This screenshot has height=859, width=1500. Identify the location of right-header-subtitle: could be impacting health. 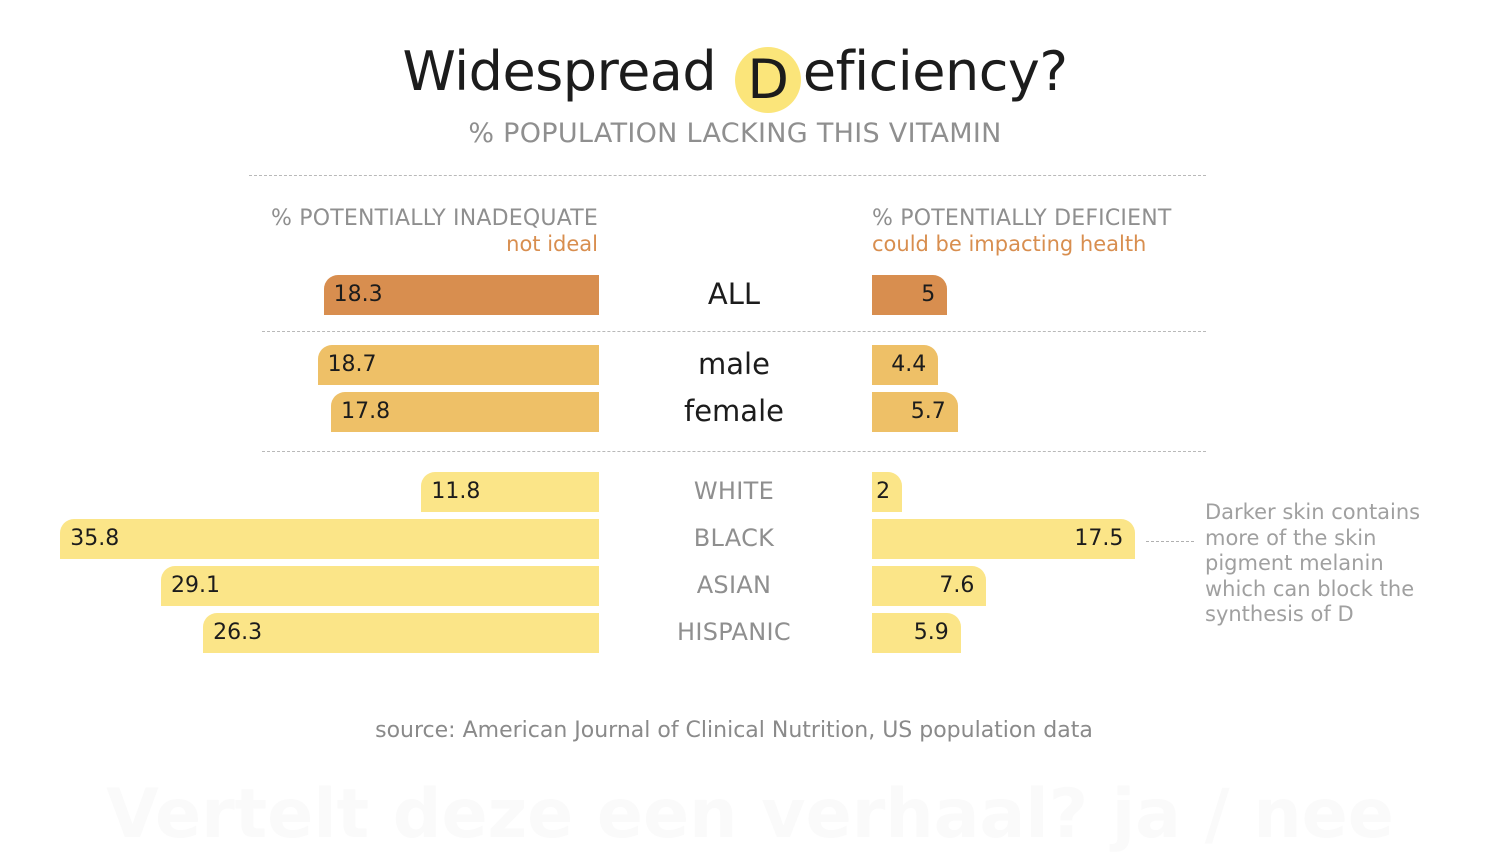
(1009, 244).